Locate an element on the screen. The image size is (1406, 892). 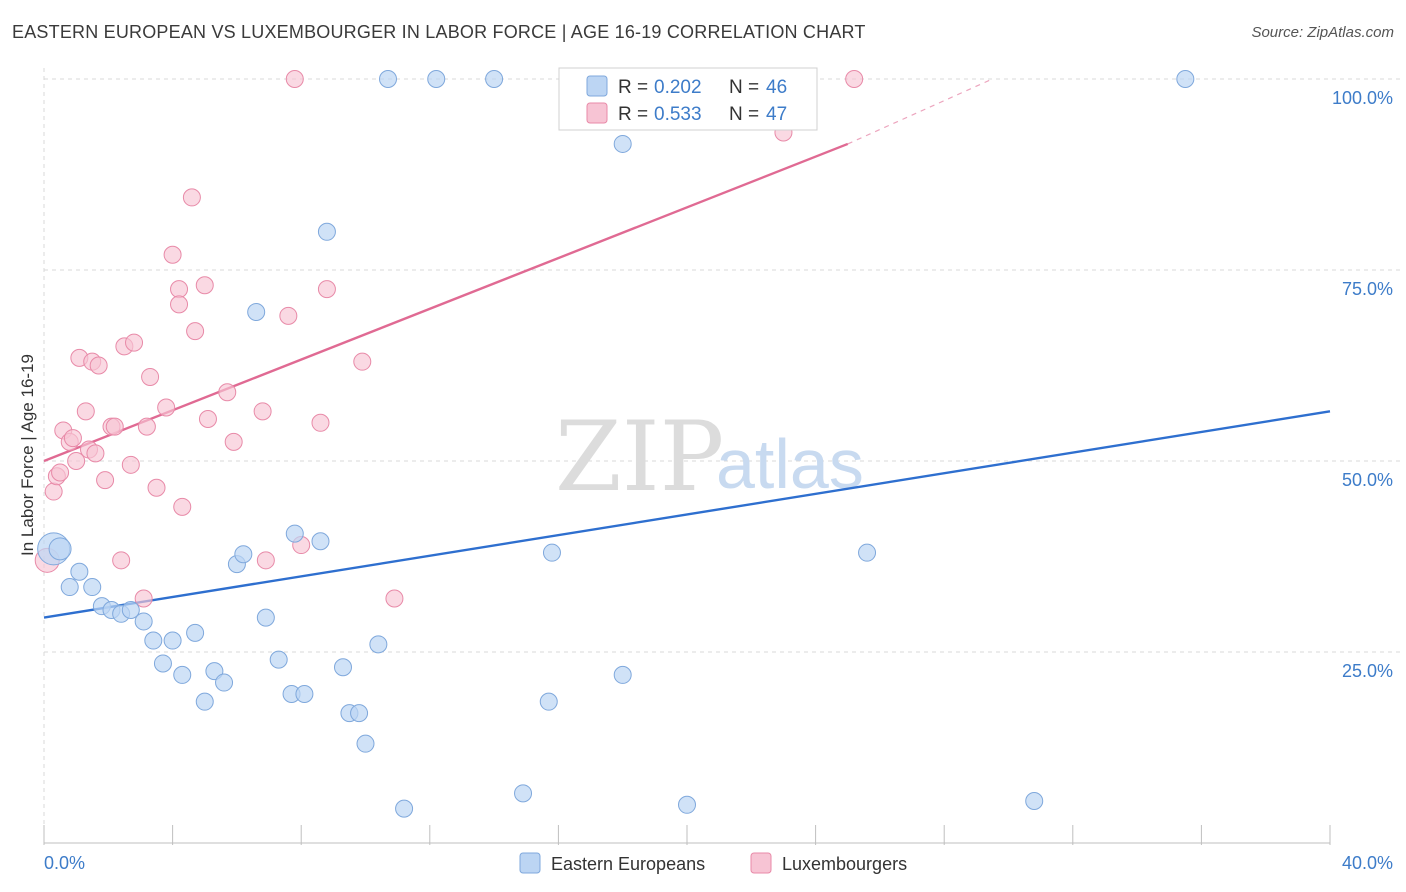
series-legend-swatch-pink is located at coordinates (761, 863).